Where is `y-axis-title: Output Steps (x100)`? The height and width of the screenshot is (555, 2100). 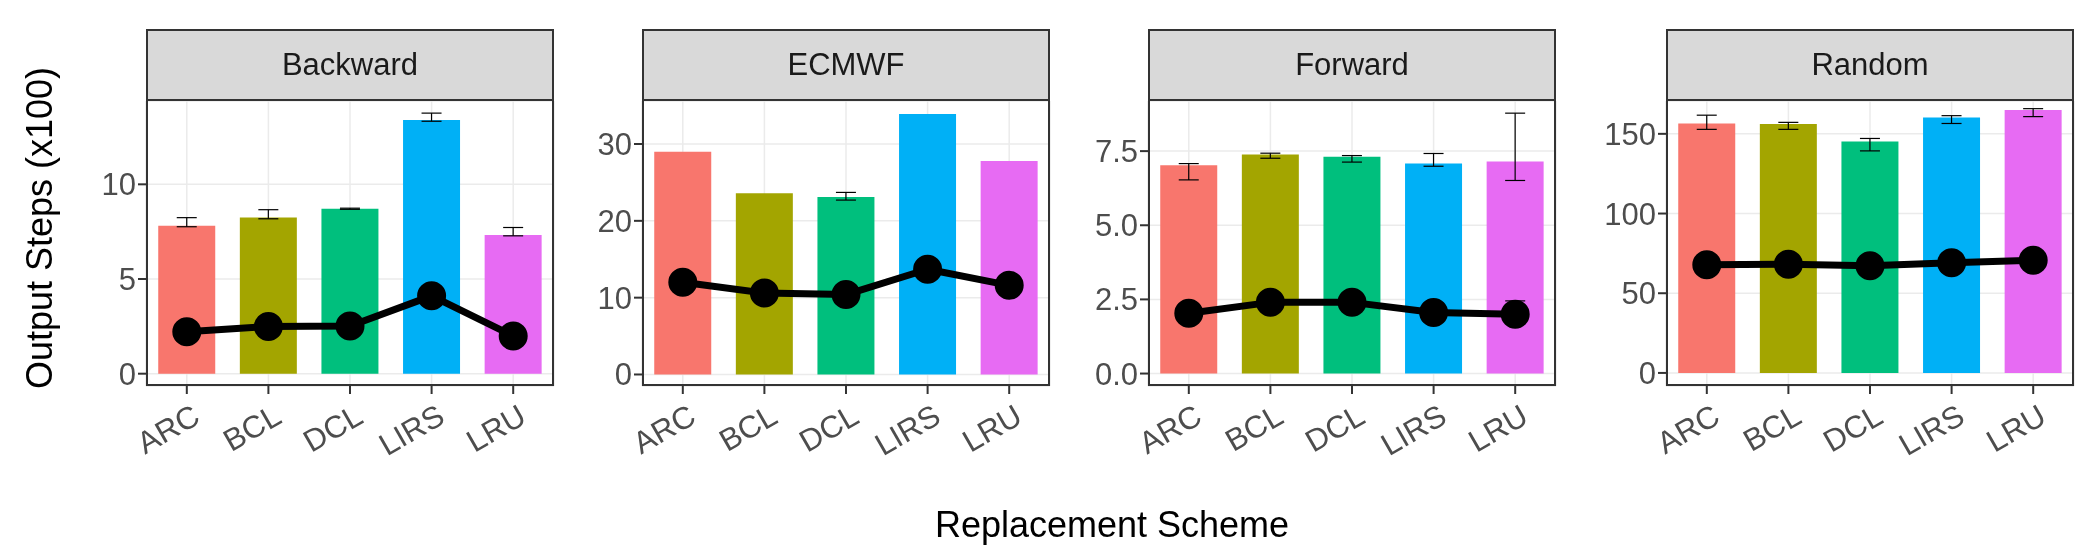 y-axis-title: Output Steps (x100) is located at coordinates (40, 228).